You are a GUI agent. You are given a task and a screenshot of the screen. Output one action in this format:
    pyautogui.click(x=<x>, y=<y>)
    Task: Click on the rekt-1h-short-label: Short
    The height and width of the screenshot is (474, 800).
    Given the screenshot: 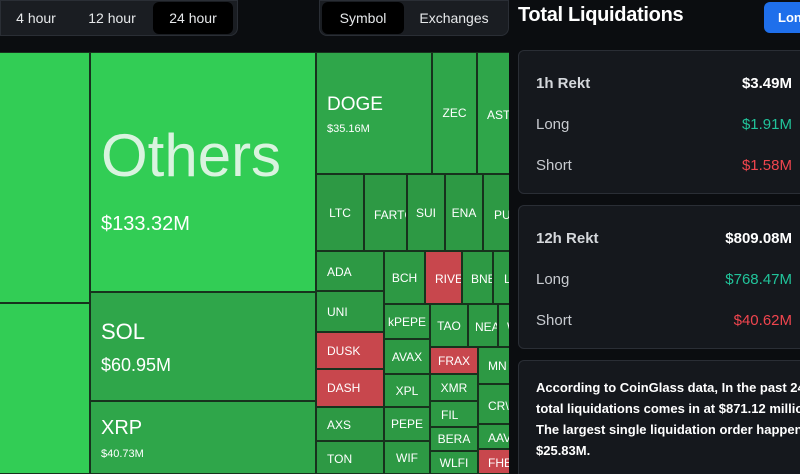 What is the action you would take?
    pyautogui.click(x=554, y=165)
    